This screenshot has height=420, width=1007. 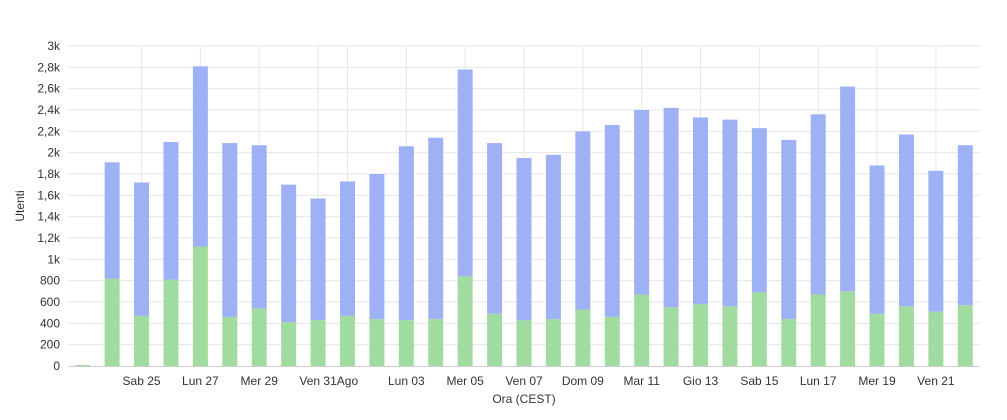 What do you see at coordinates (50, 345) in the screenshot?
I see `y-tick-label: 200` at bounding box center [50, 345].